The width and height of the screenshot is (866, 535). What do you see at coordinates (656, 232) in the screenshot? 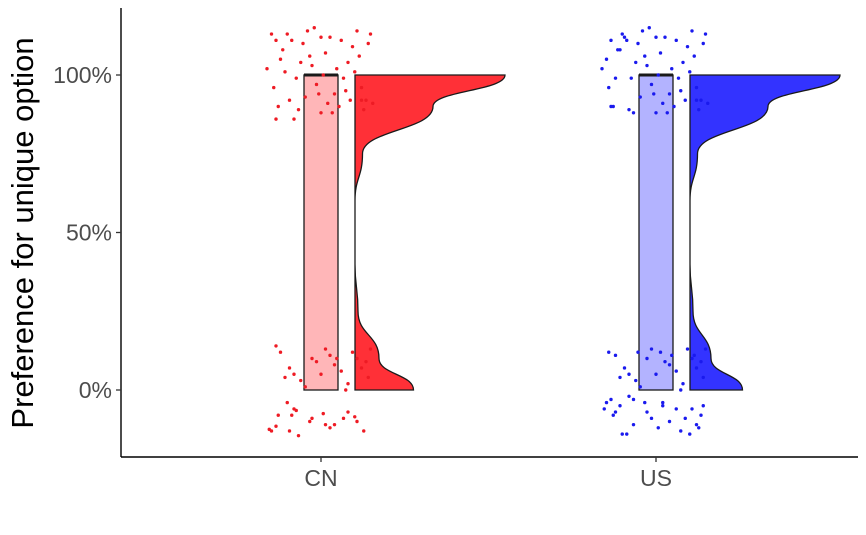
I see `boxplot-us` at bounding box center [656, 232].